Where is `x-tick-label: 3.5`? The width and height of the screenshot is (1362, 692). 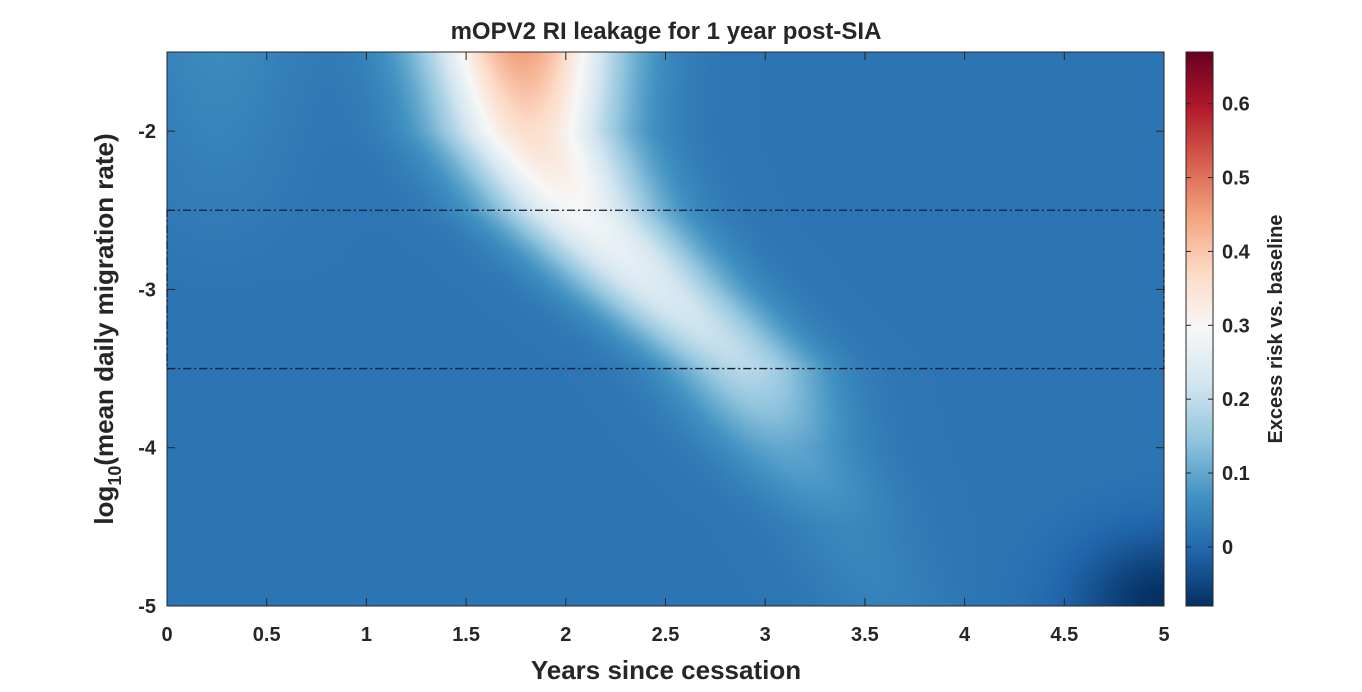
x-tick-label: 3.5 is located at coordinates (865, 635).